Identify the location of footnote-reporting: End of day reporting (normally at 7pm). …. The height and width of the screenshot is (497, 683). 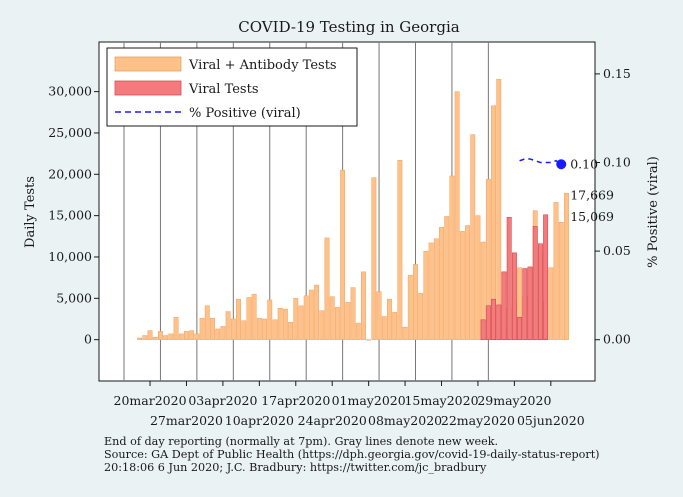
(301, 441).